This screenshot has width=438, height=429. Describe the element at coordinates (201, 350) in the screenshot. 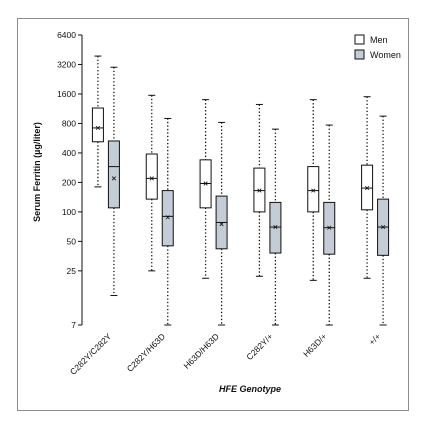

I see `x-tick-label: H63D/H63D` at that location.